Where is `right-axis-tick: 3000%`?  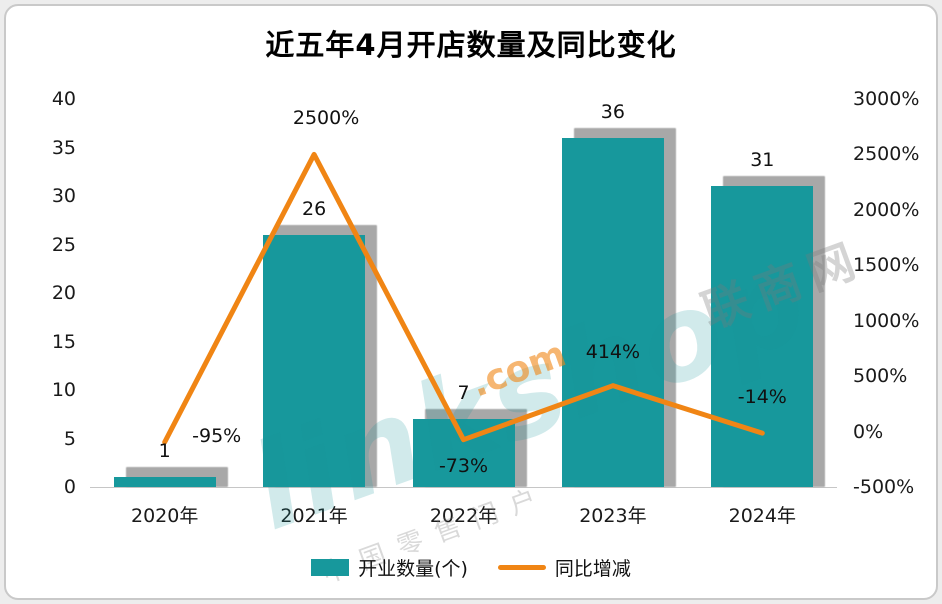
right-axis-tick: 3000% is located at coordinates (886, 99).